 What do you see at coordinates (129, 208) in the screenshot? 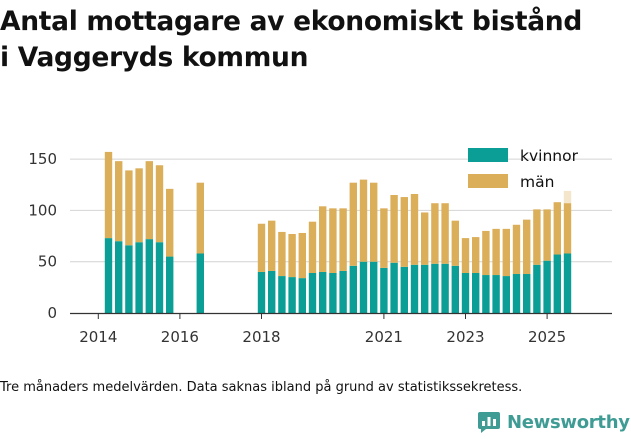
I see `bar-man-2014-Q4` at bounding box center [129, 208].